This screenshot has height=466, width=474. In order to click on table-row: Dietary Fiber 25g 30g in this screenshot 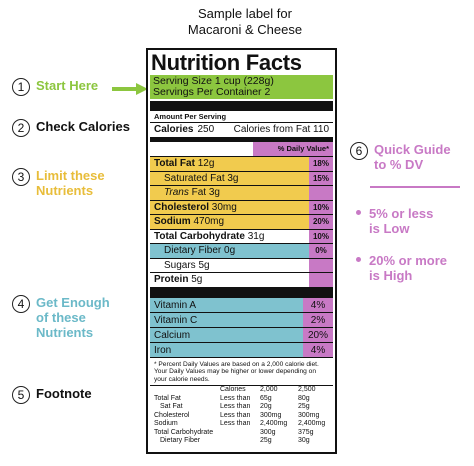, I will do `click(241, 441)`.